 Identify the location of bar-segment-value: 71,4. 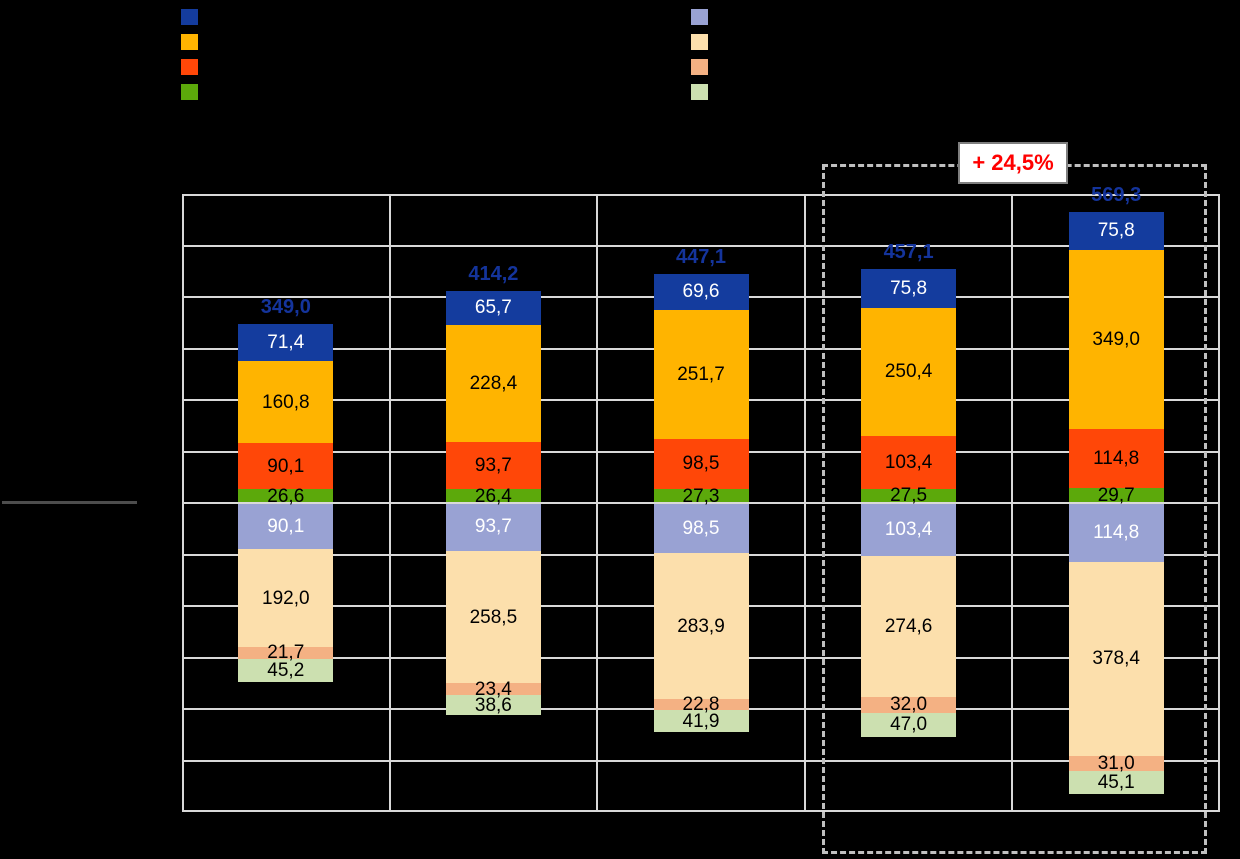
(286, 343).